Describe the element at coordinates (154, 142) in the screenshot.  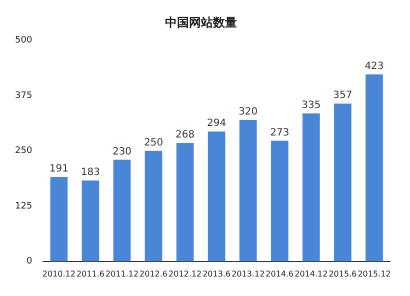
I see `data-label: 250` at that location.